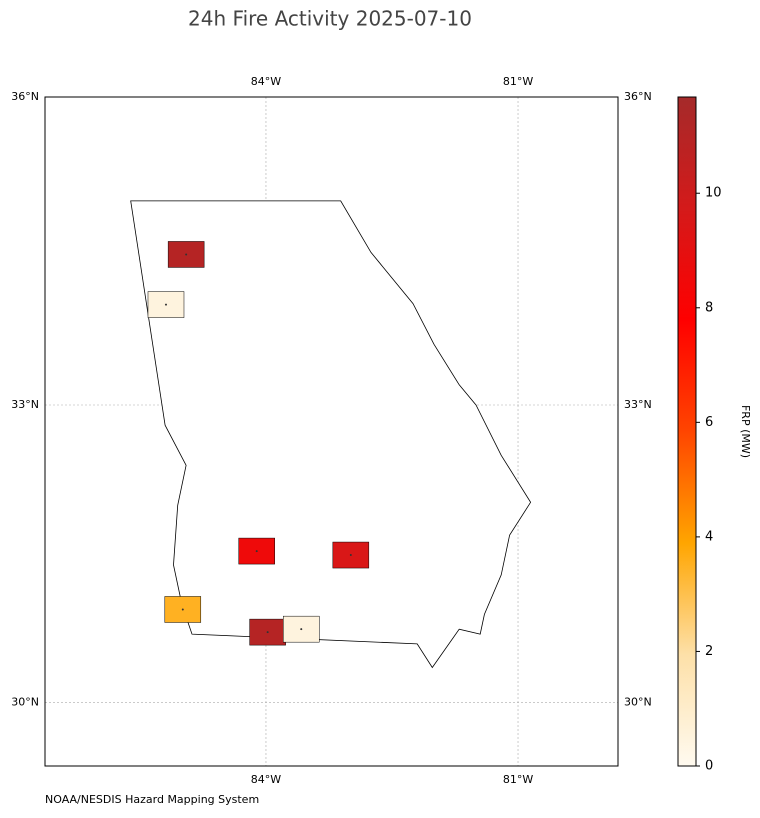  I want to click on source-note: NOAA/NESDIS Hazard Mapping System, so click(152, 799).